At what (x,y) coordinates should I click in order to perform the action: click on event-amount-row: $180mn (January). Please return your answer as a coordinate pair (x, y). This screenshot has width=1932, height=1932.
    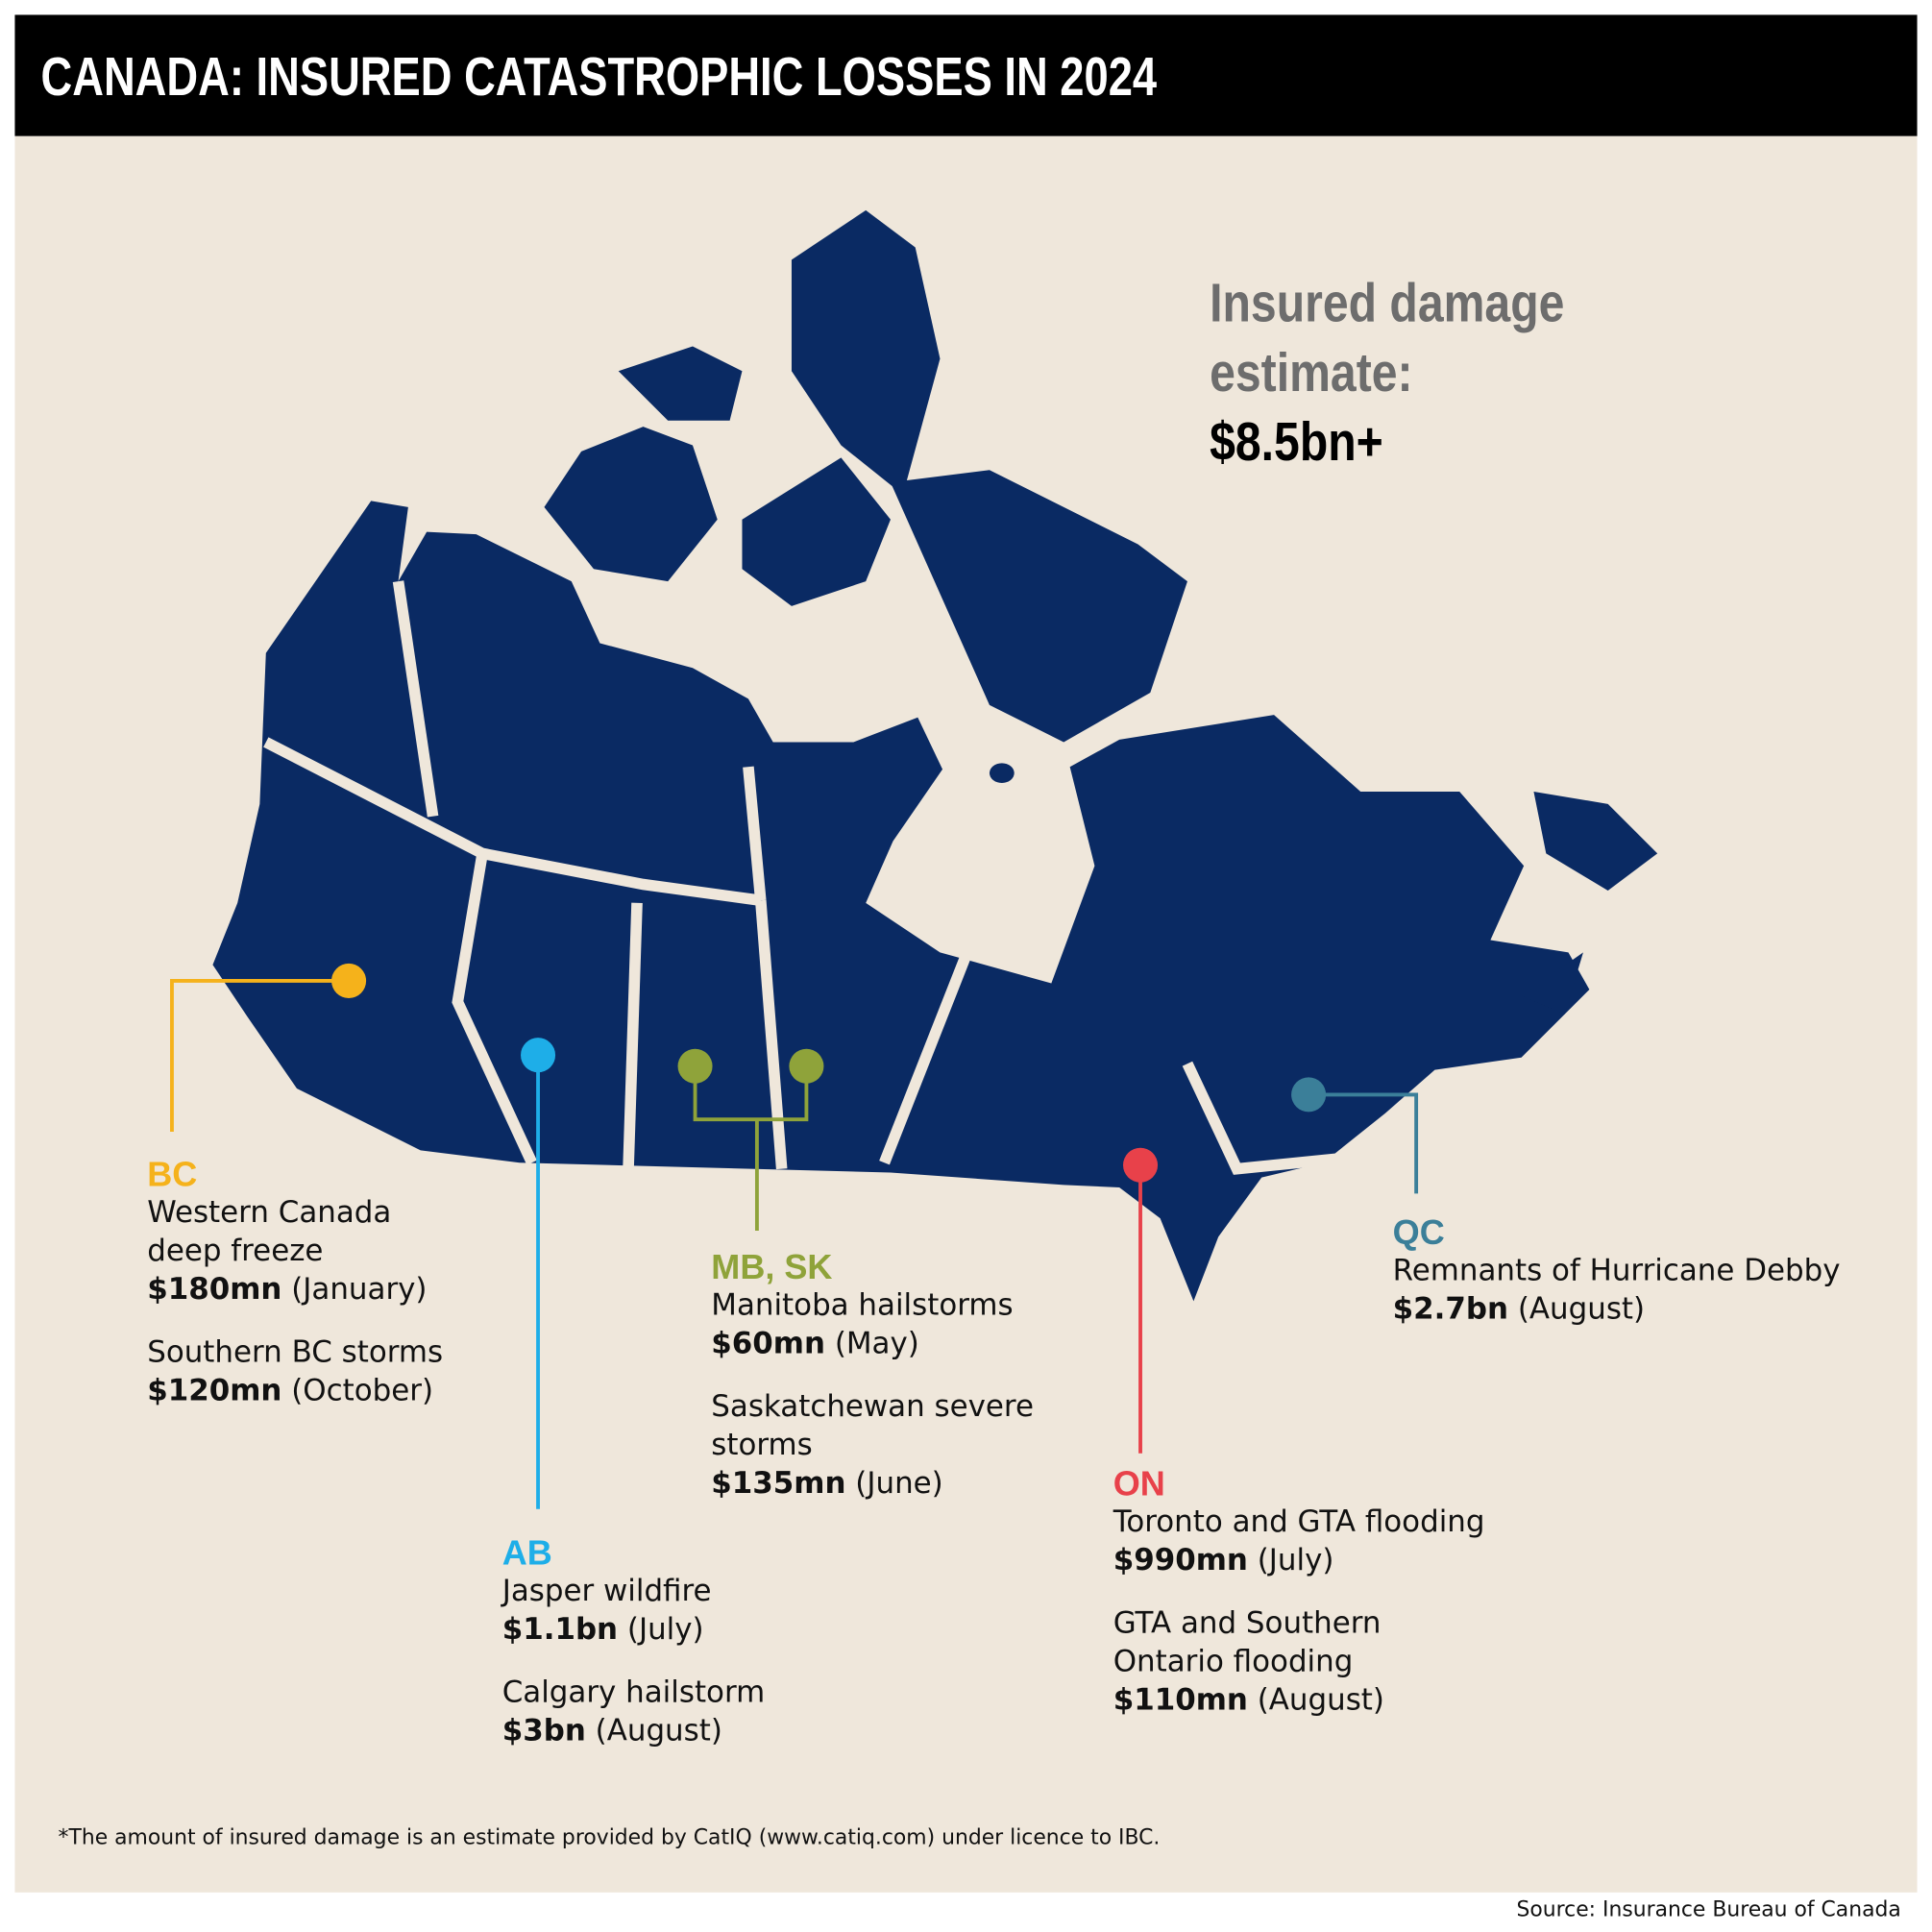
    Looking at the image, I should click on (295, 1289).